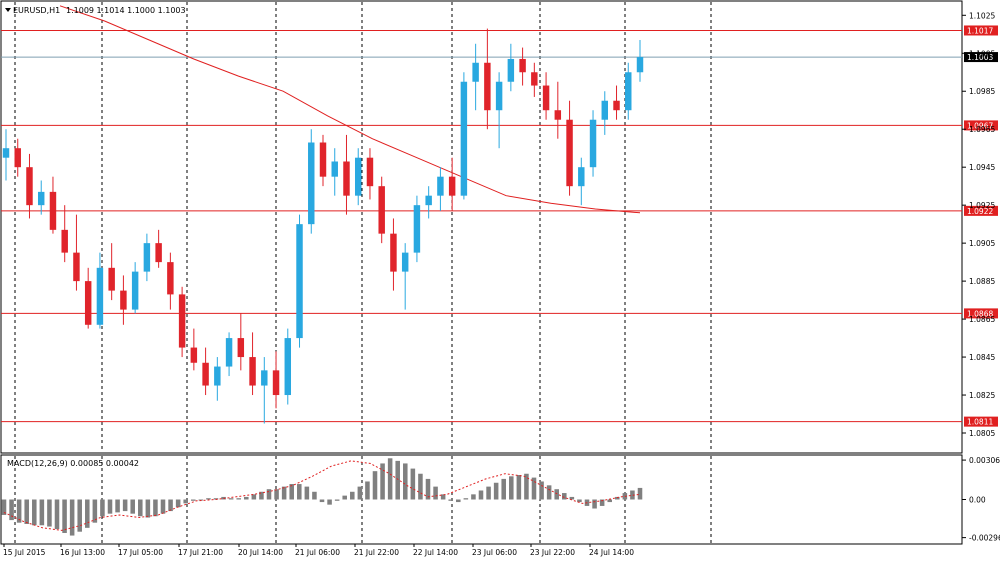 The height and width of the screenshot is (565, 1000). What do you see at coordinates (73, 463) in the screenshot?
I see `macd-header: MACD(12,26,9) 0.00085 0.00042` at bounding box center [73, 463].